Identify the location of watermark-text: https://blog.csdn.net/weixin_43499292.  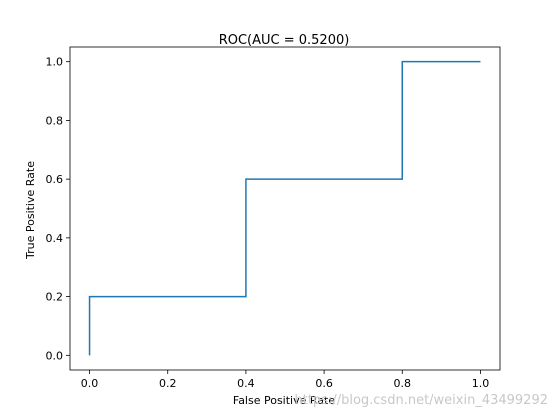
(421, 400).